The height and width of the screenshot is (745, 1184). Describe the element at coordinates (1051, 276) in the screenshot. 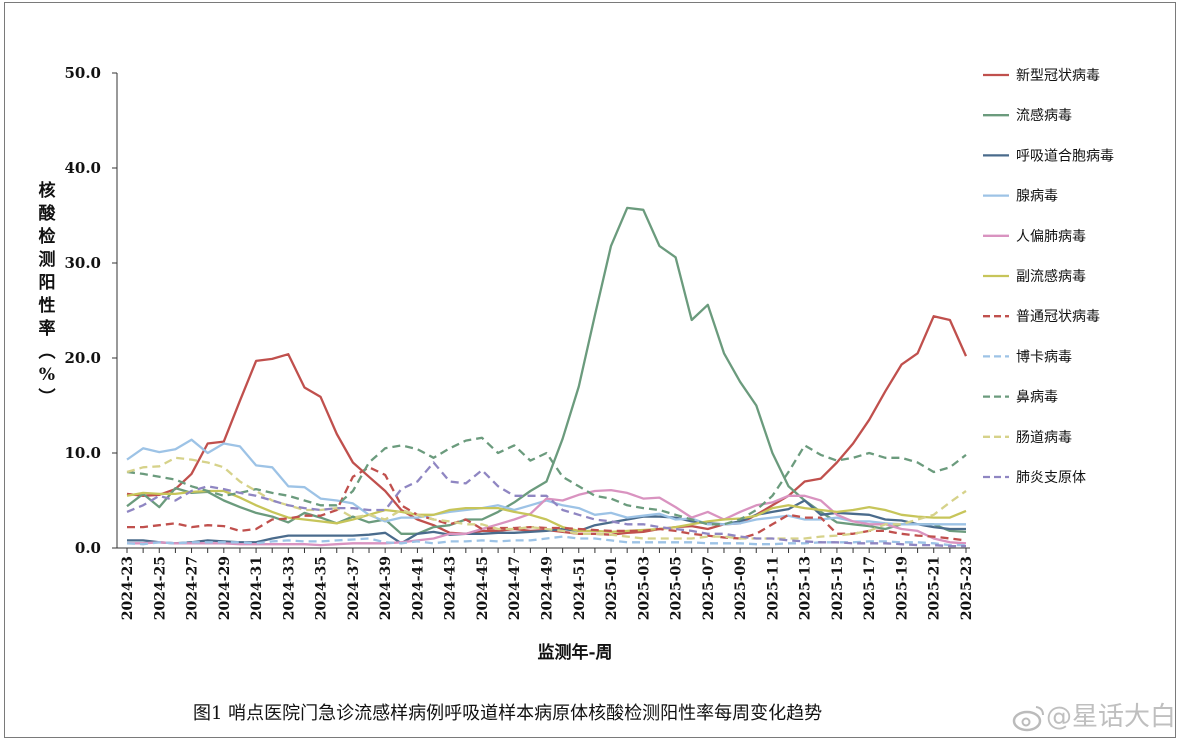

I see `legend-label: 副流感病毒` at that location.